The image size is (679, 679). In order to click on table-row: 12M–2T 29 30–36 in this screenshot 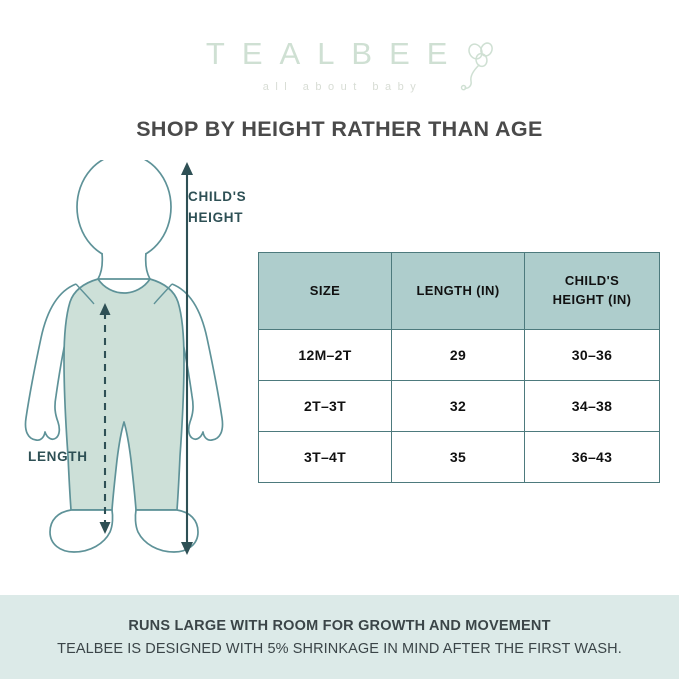, I will do `click(459, 355)`.